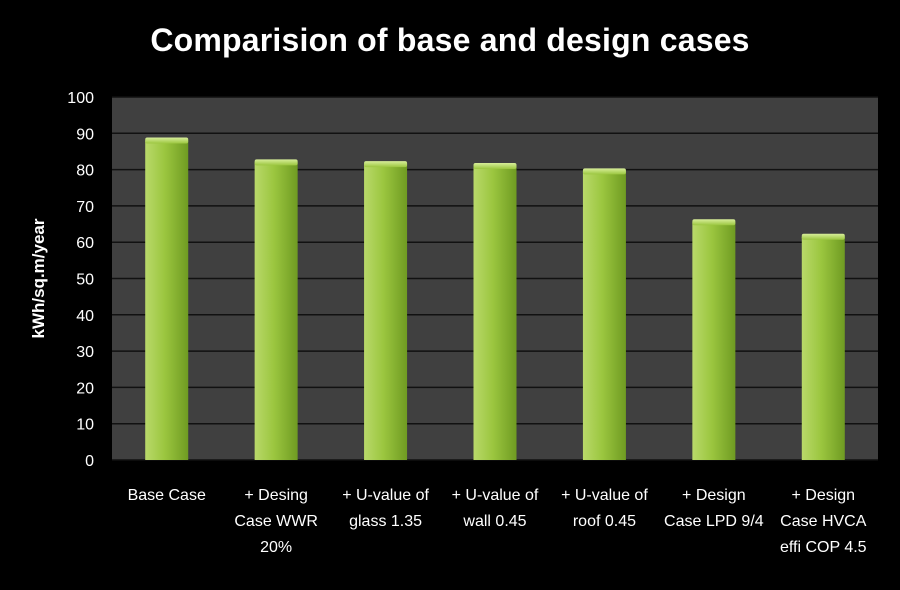 This screenshot has height=590, width=900. I want to click on y-tick-label: 40, so click(85, 316).